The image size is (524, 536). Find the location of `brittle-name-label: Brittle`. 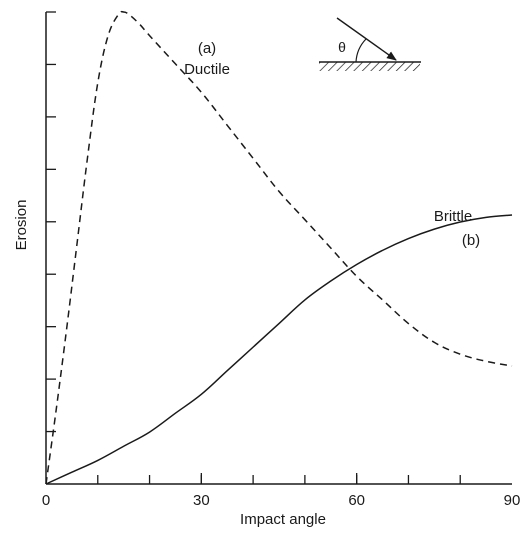

brittle-name-label: Brittle is located at coordinates (453, 216).